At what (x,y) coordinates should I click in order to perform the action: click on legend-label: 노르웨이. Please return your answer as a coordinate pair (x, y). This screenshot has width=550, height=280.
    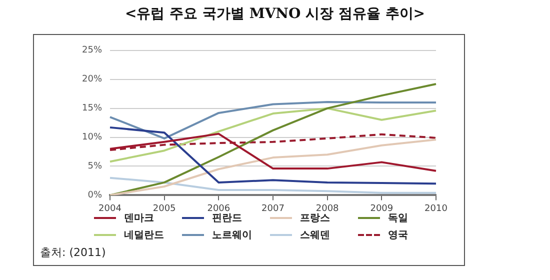
    Looking at the image, I should click on (232, 235).